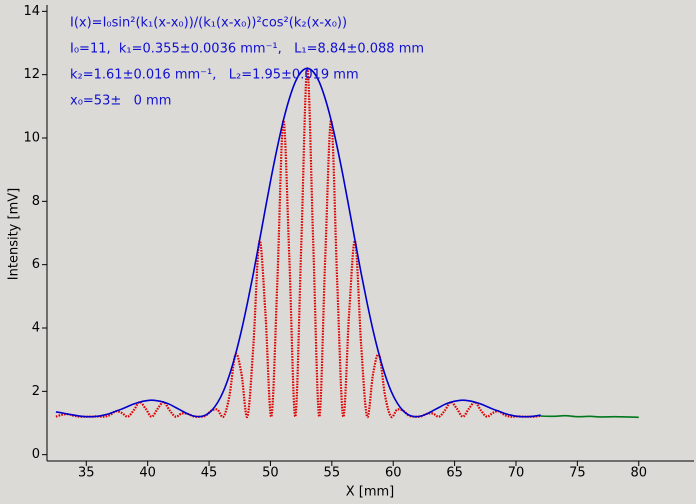  What do you see at coordinates (120, 101) in the screenshot?
I see `annotation: x₀=53± 0 mm` at bounding box center [120, 101].